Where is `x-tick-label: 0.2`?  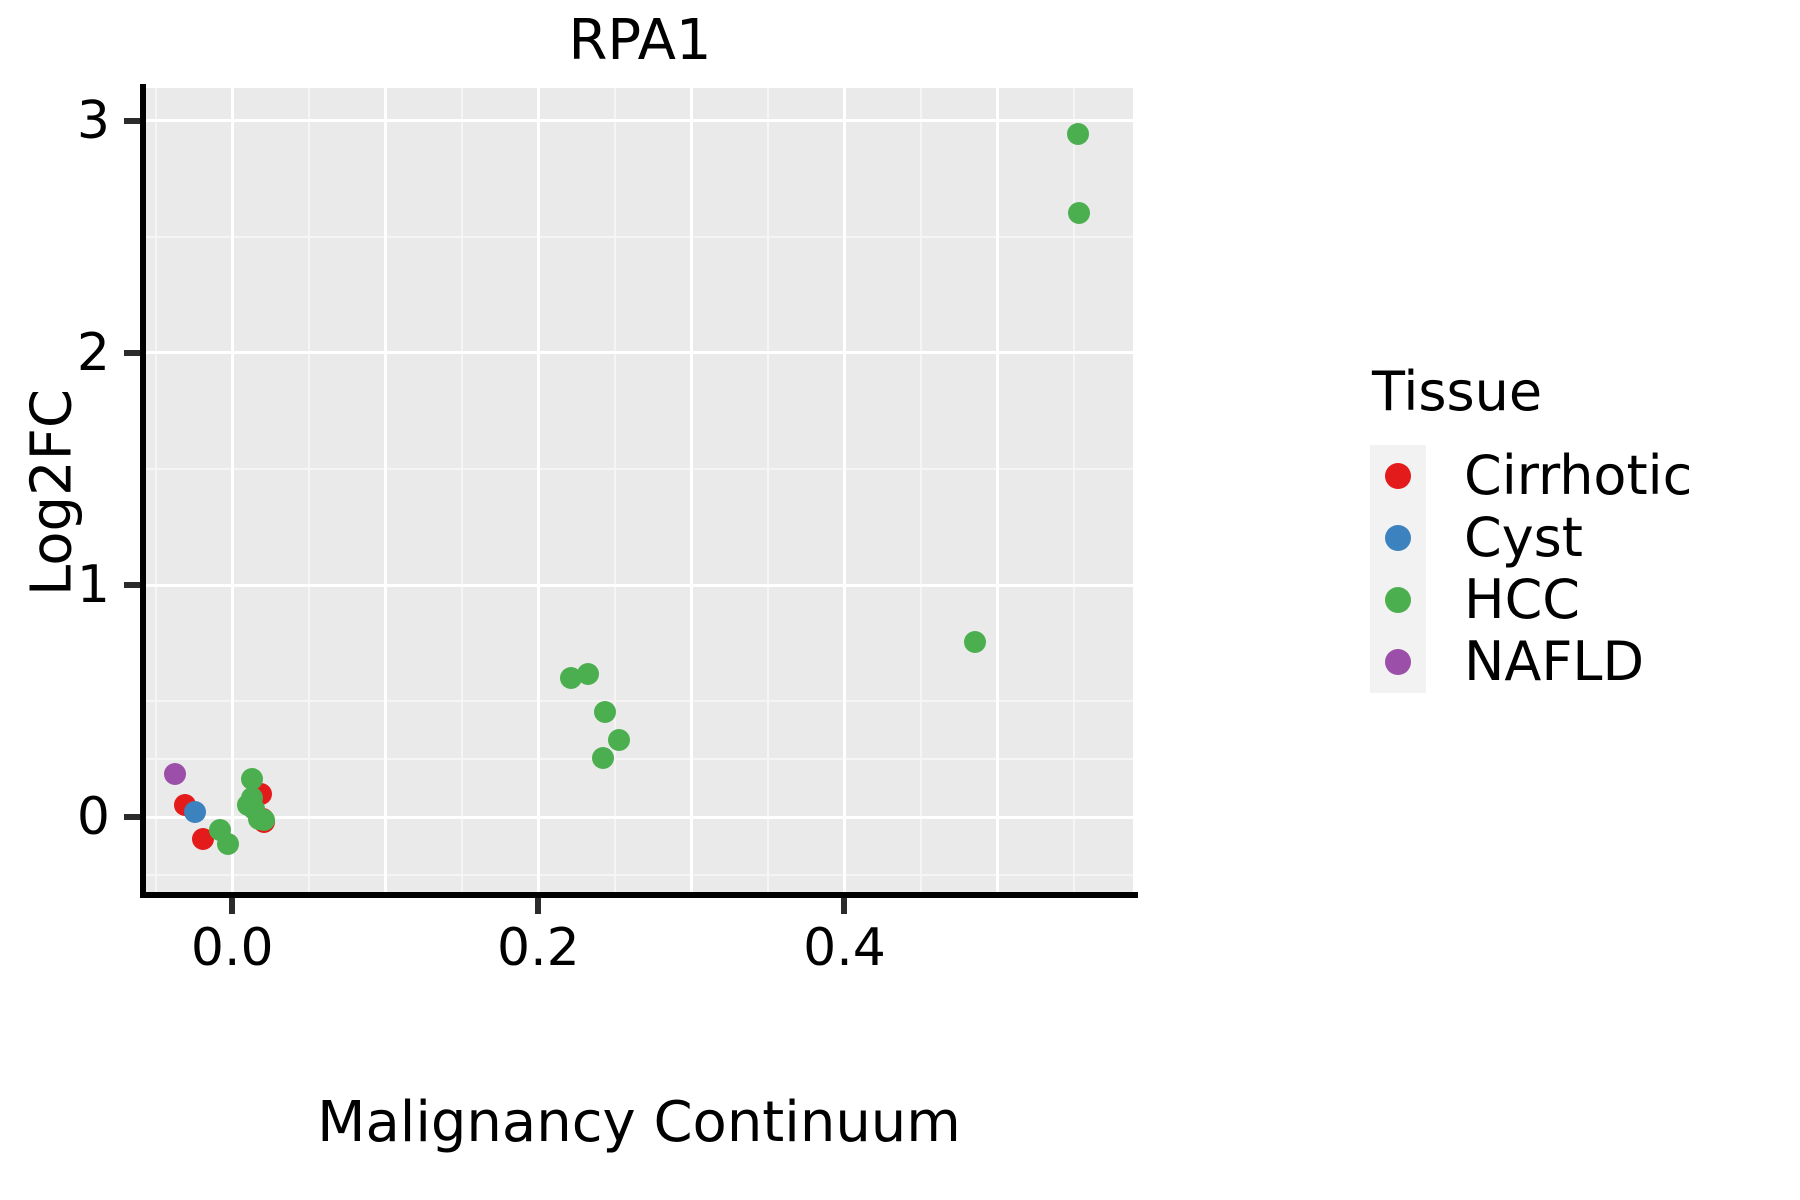
x-tick-label: 0.2 is located at coordinates (538, 948).